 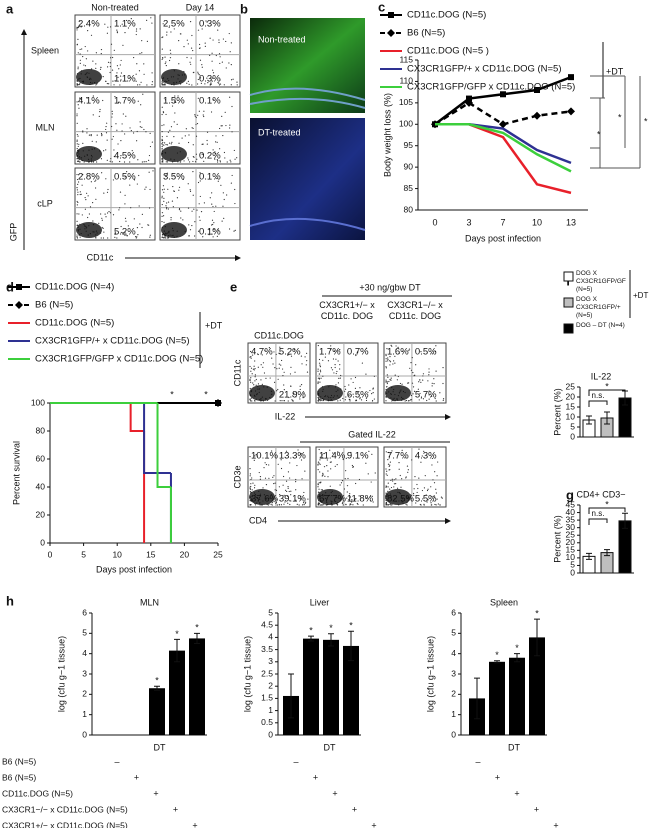 I want to click on y-tick-label: 0, so click(x=270, y=734).